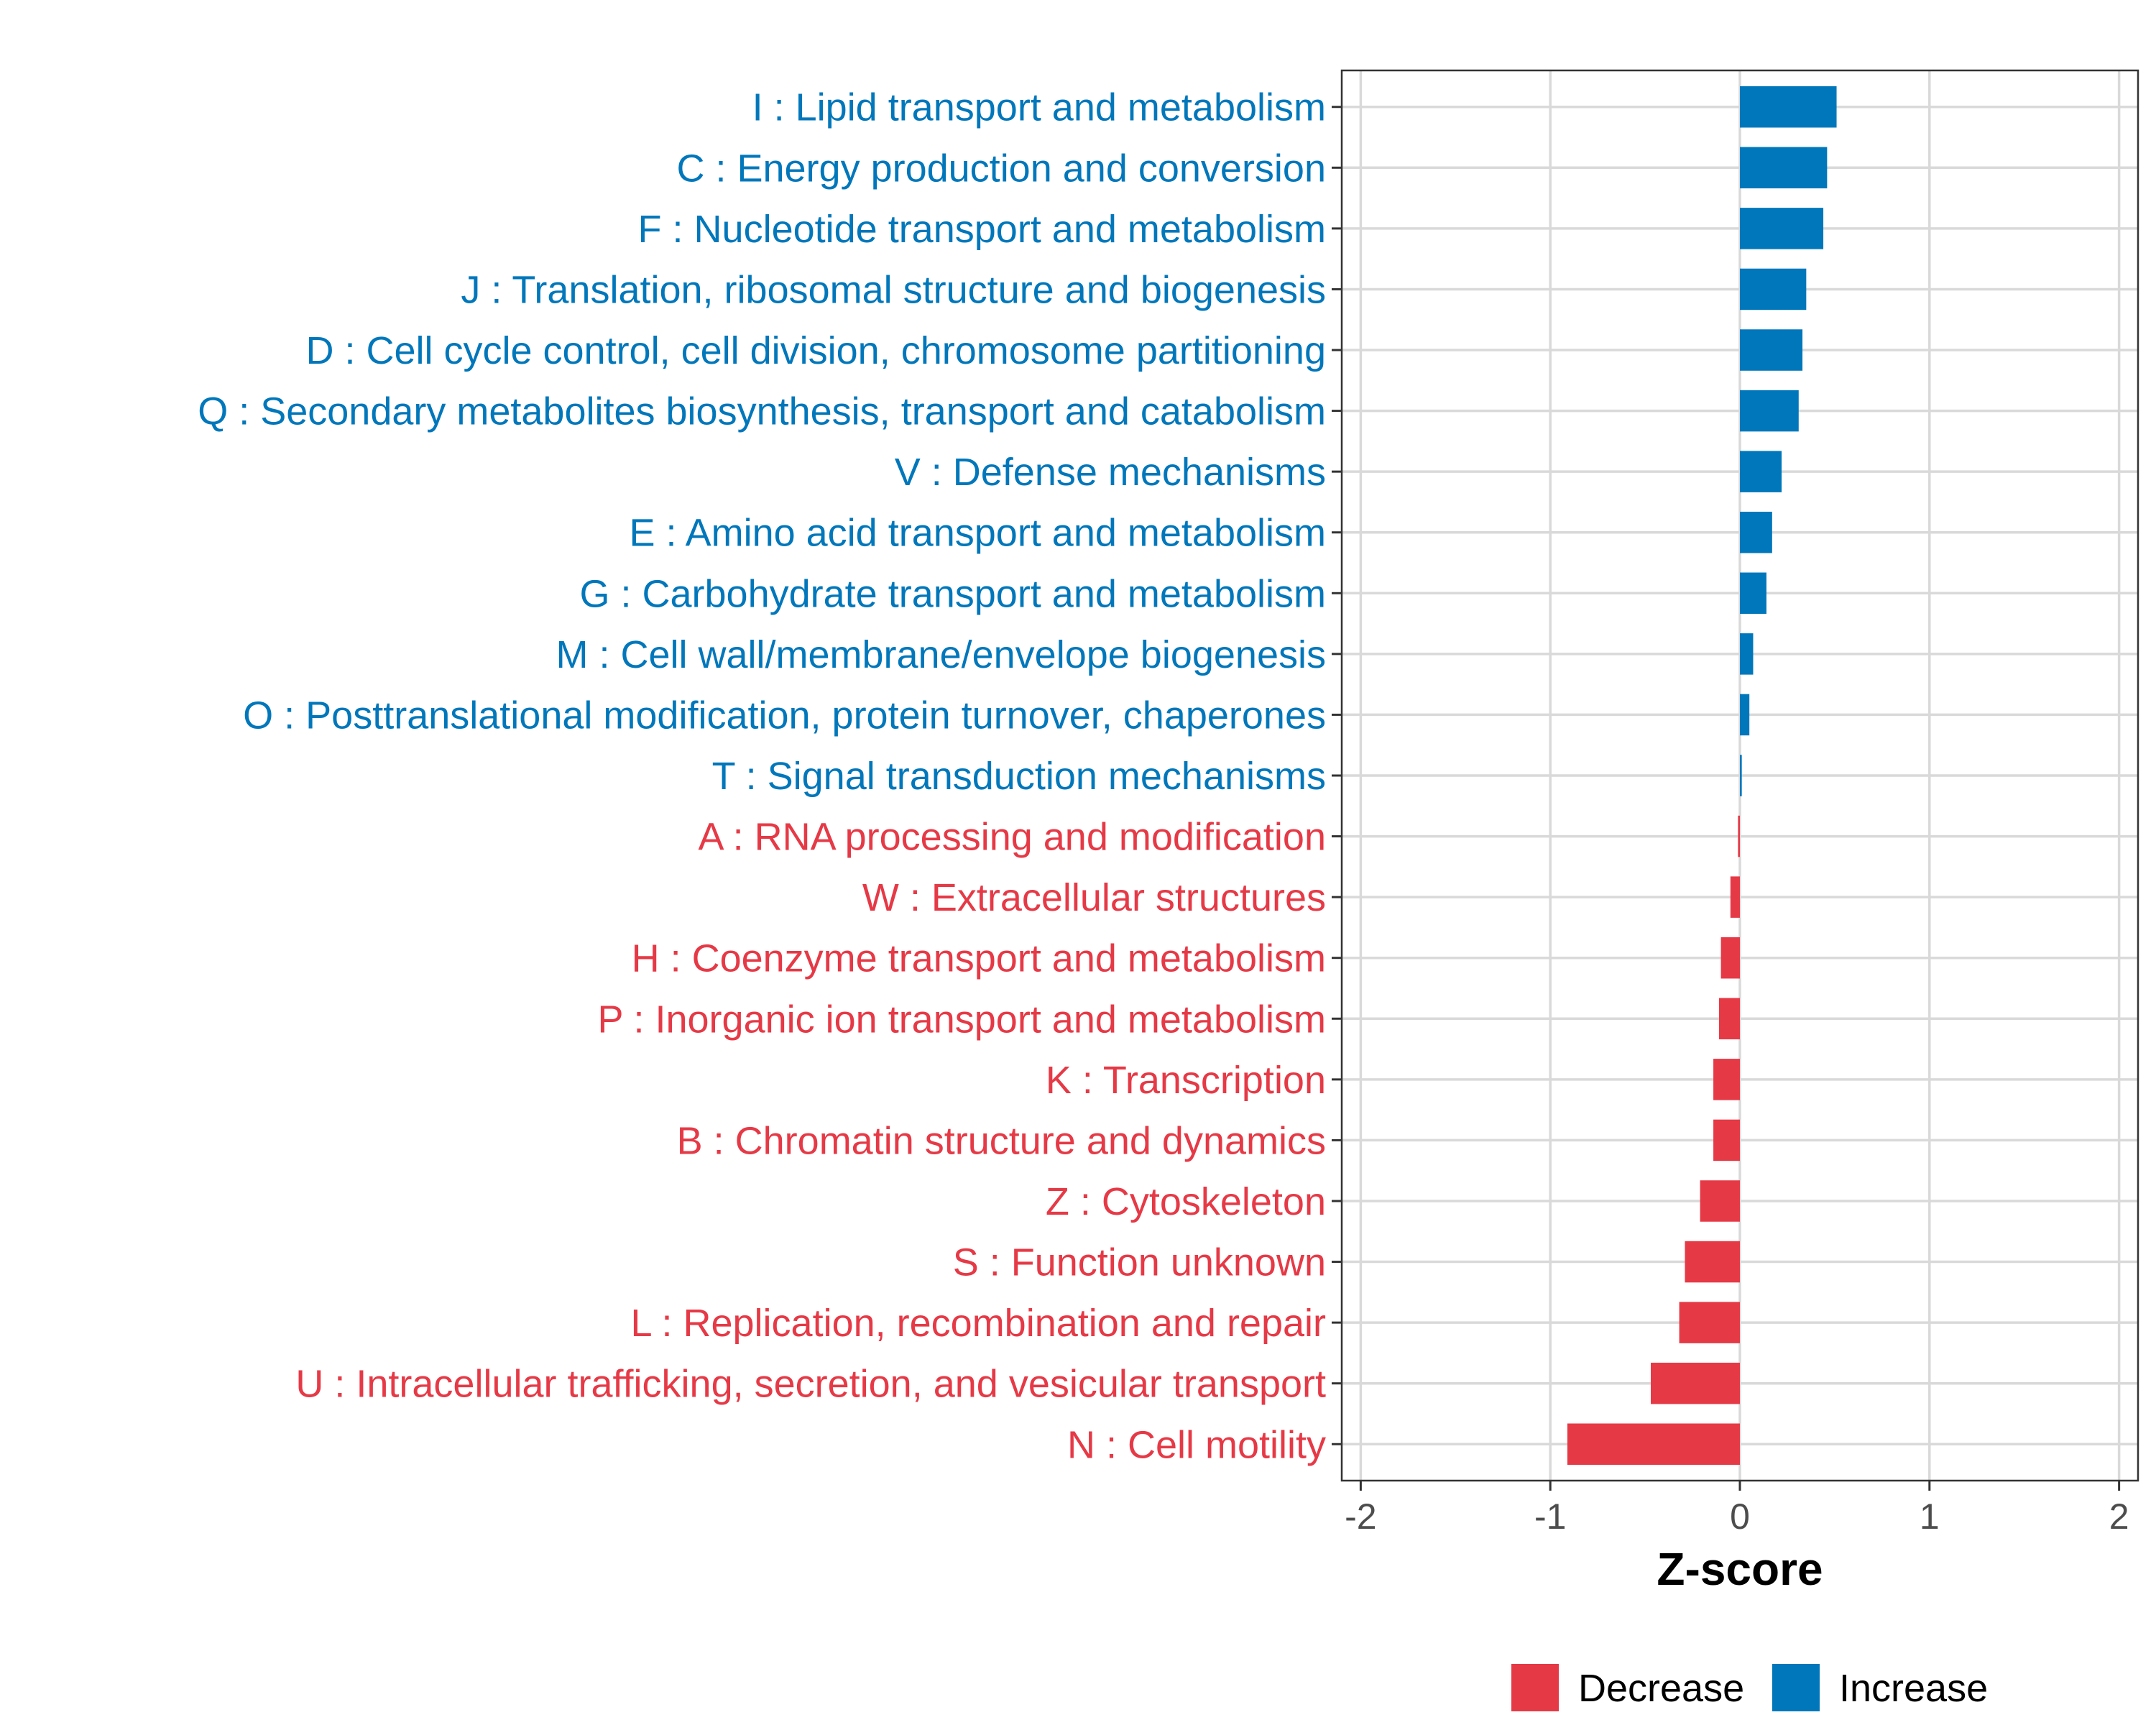  Describe the element at coordinates (1039, 107) in the screenshot. I see `category-label: I : Lipid transport and metabolism` at that location.